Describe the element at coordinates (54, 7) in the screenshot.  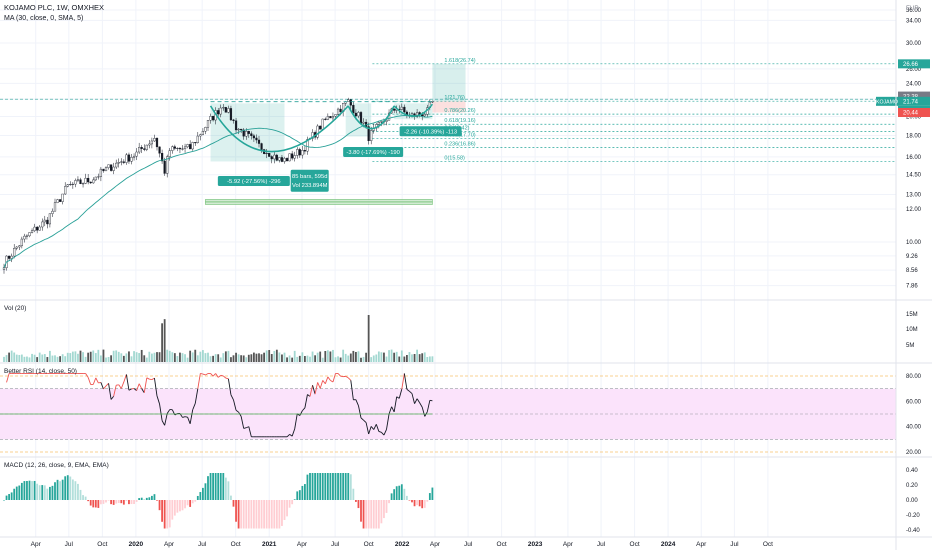
I see `symbol-title: KOJAMO PLC, 1W, OMXHEX` at that location.